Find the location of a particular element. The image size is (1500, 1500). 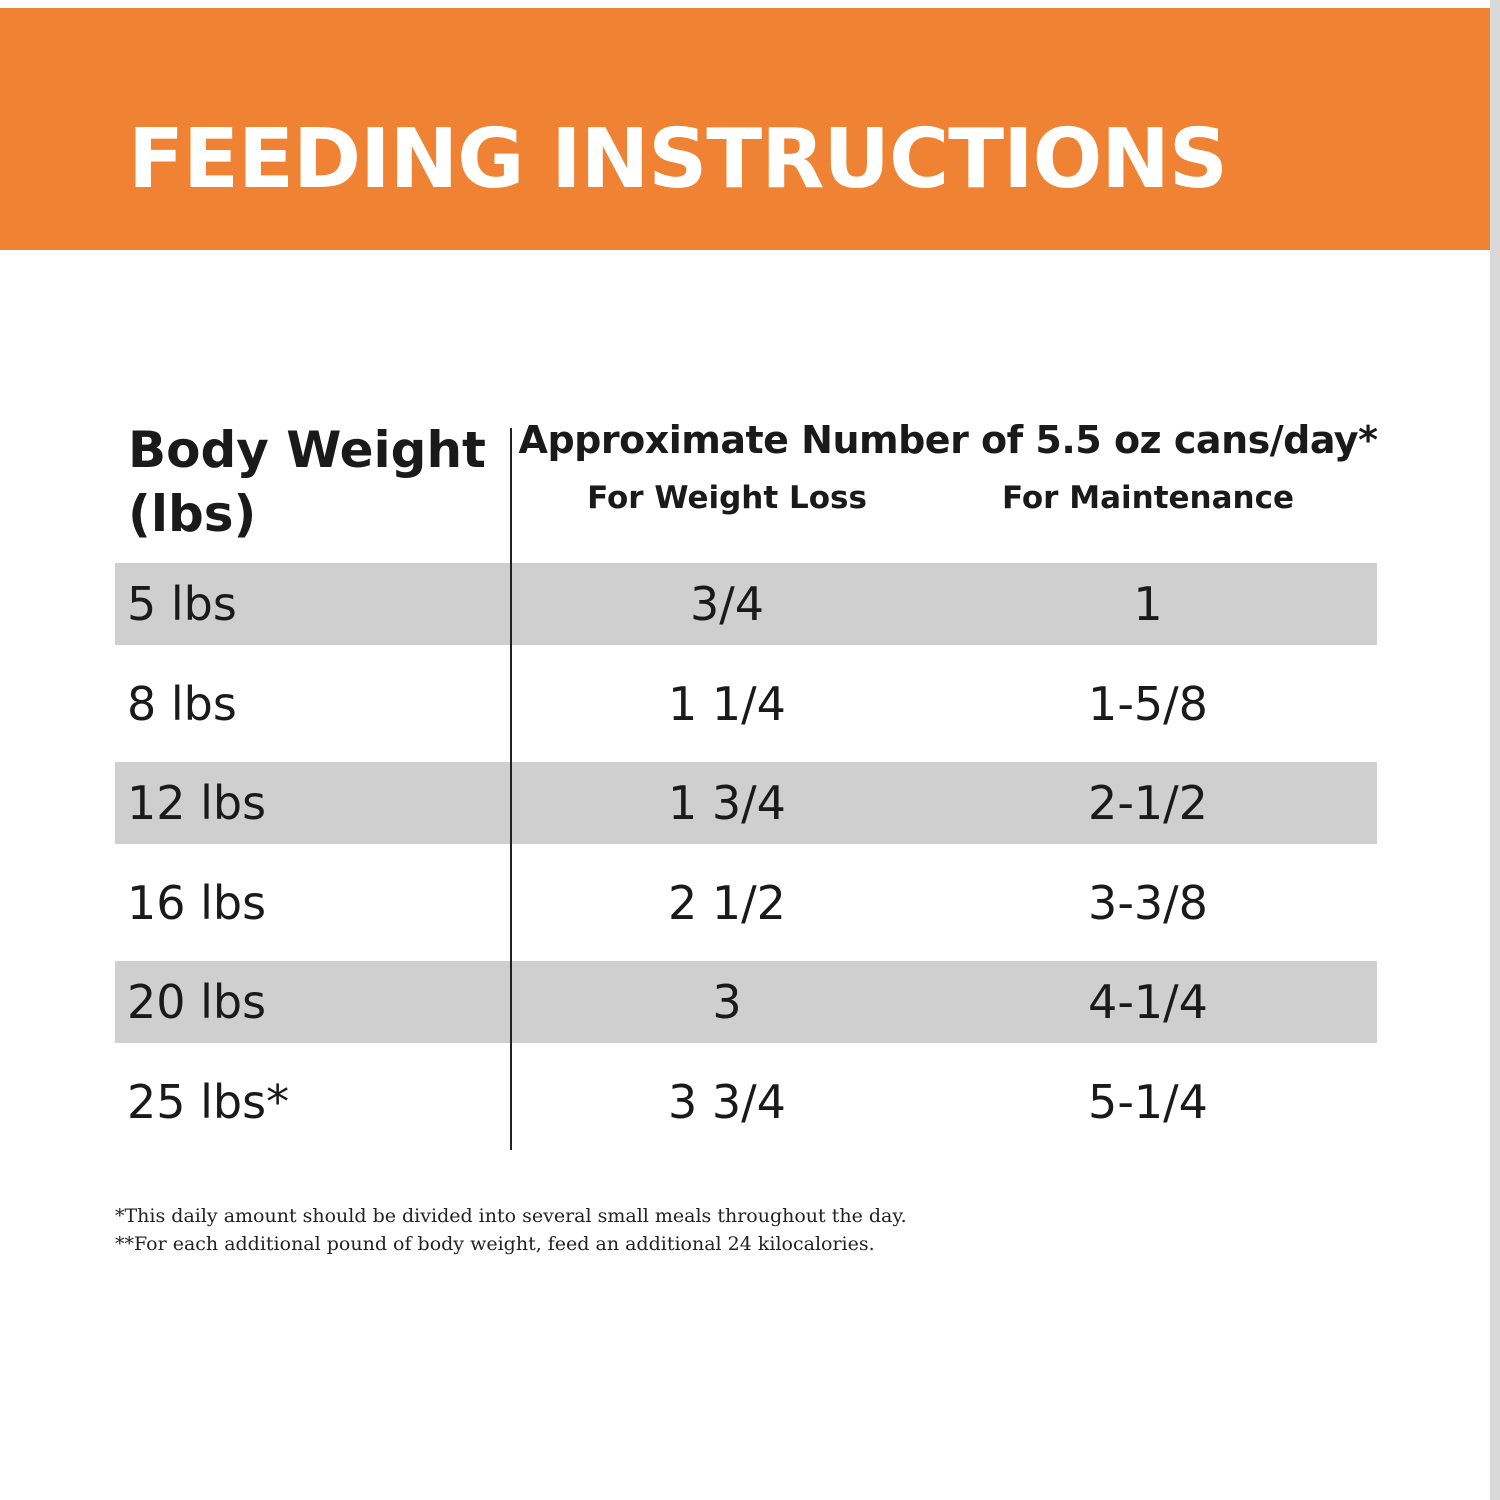

cell: 3-3/8 is located at coordinates (1148, 902).